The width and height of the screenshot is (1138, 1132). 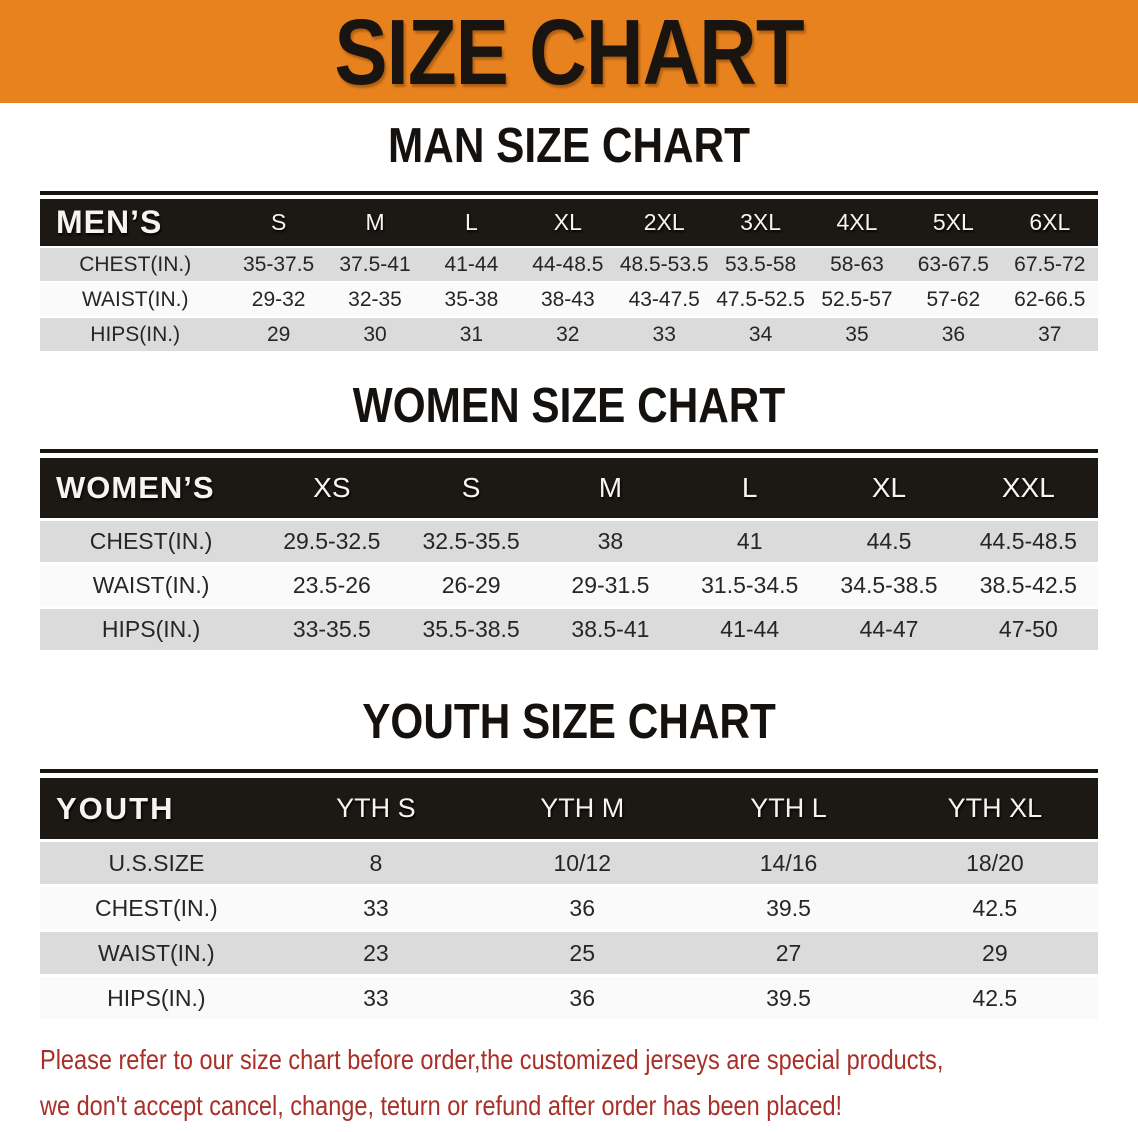 I want to click on measurement-cell: 37, so click(x=1049, y=334).